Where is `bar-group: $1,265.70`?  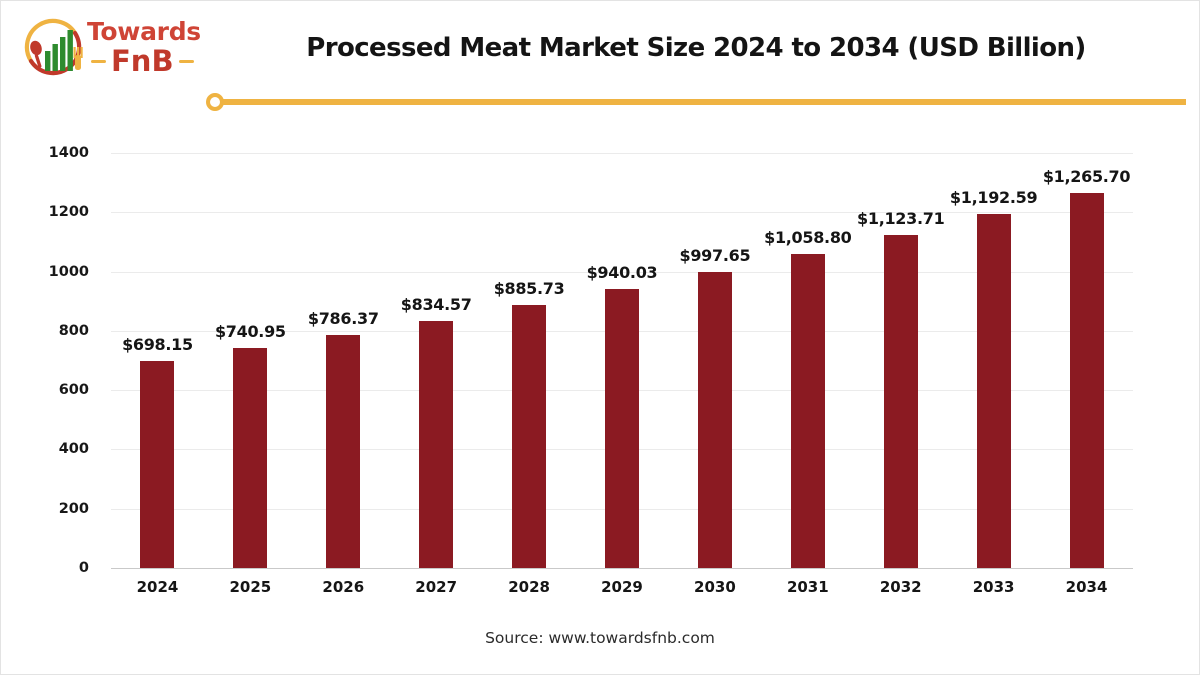 bar-group: $1,265.70 is located at coordinates (1086, 360).